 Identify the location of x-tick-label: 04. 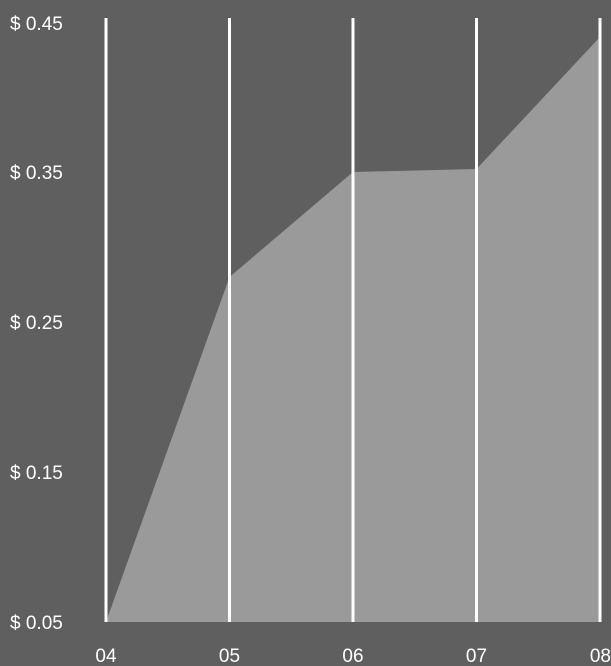
(106, 656).